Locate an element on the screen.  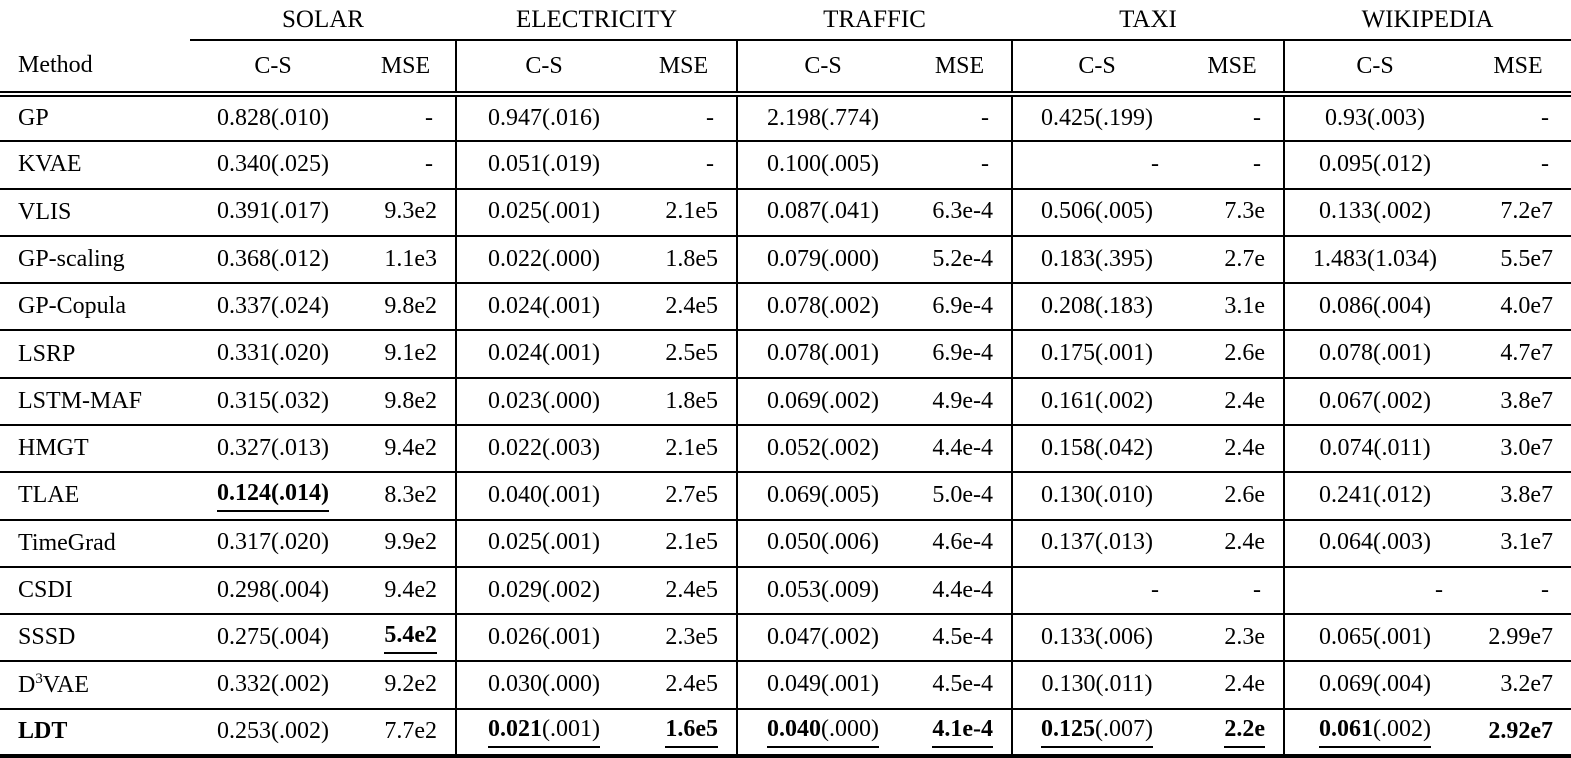
cs-value-cell: 0.053(.009) is located at coordinates (822, 590).